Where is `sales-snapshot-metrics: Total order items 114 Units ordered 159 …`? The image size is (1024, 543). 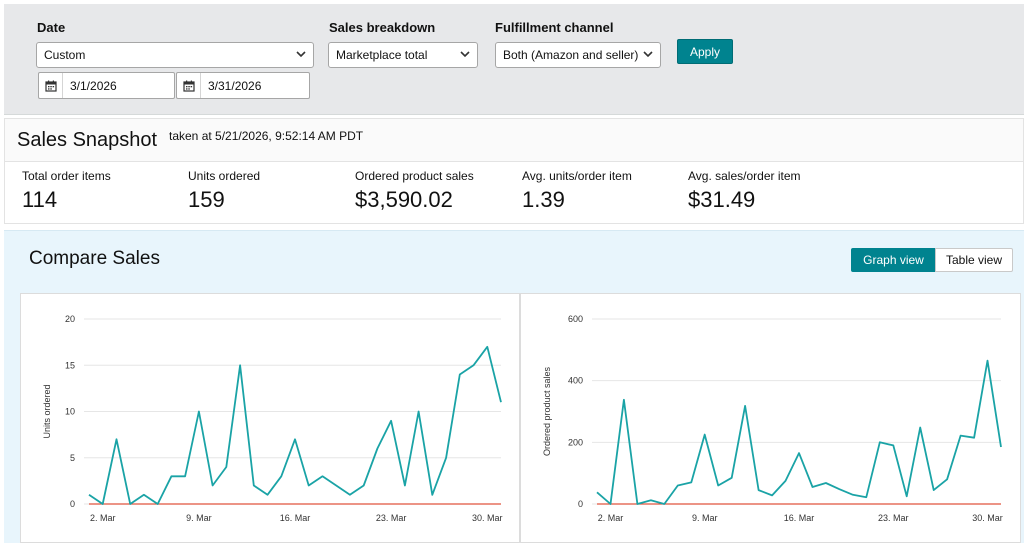 sales-snapshot-metrics: Total order items 114 Units ordered 159 … is located at coordinates (514, 193).